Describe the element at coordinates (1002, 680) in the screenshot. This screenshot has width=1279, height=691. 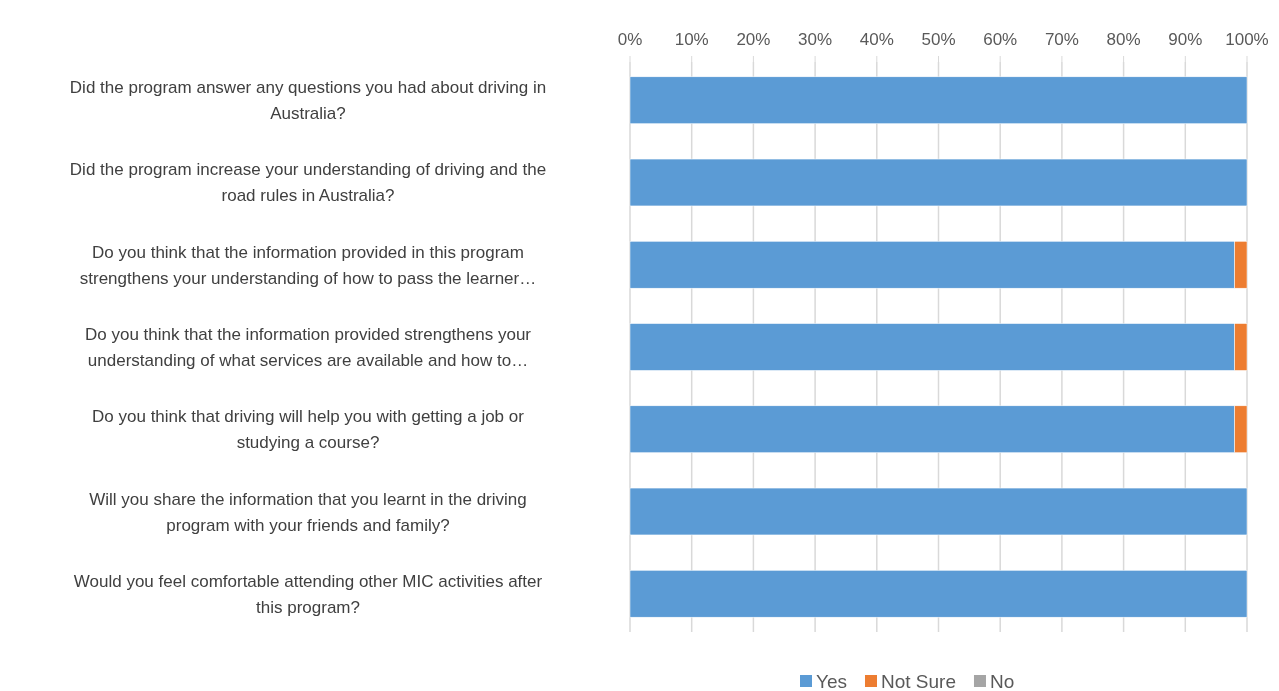
I see `legend-label: No` at that location.